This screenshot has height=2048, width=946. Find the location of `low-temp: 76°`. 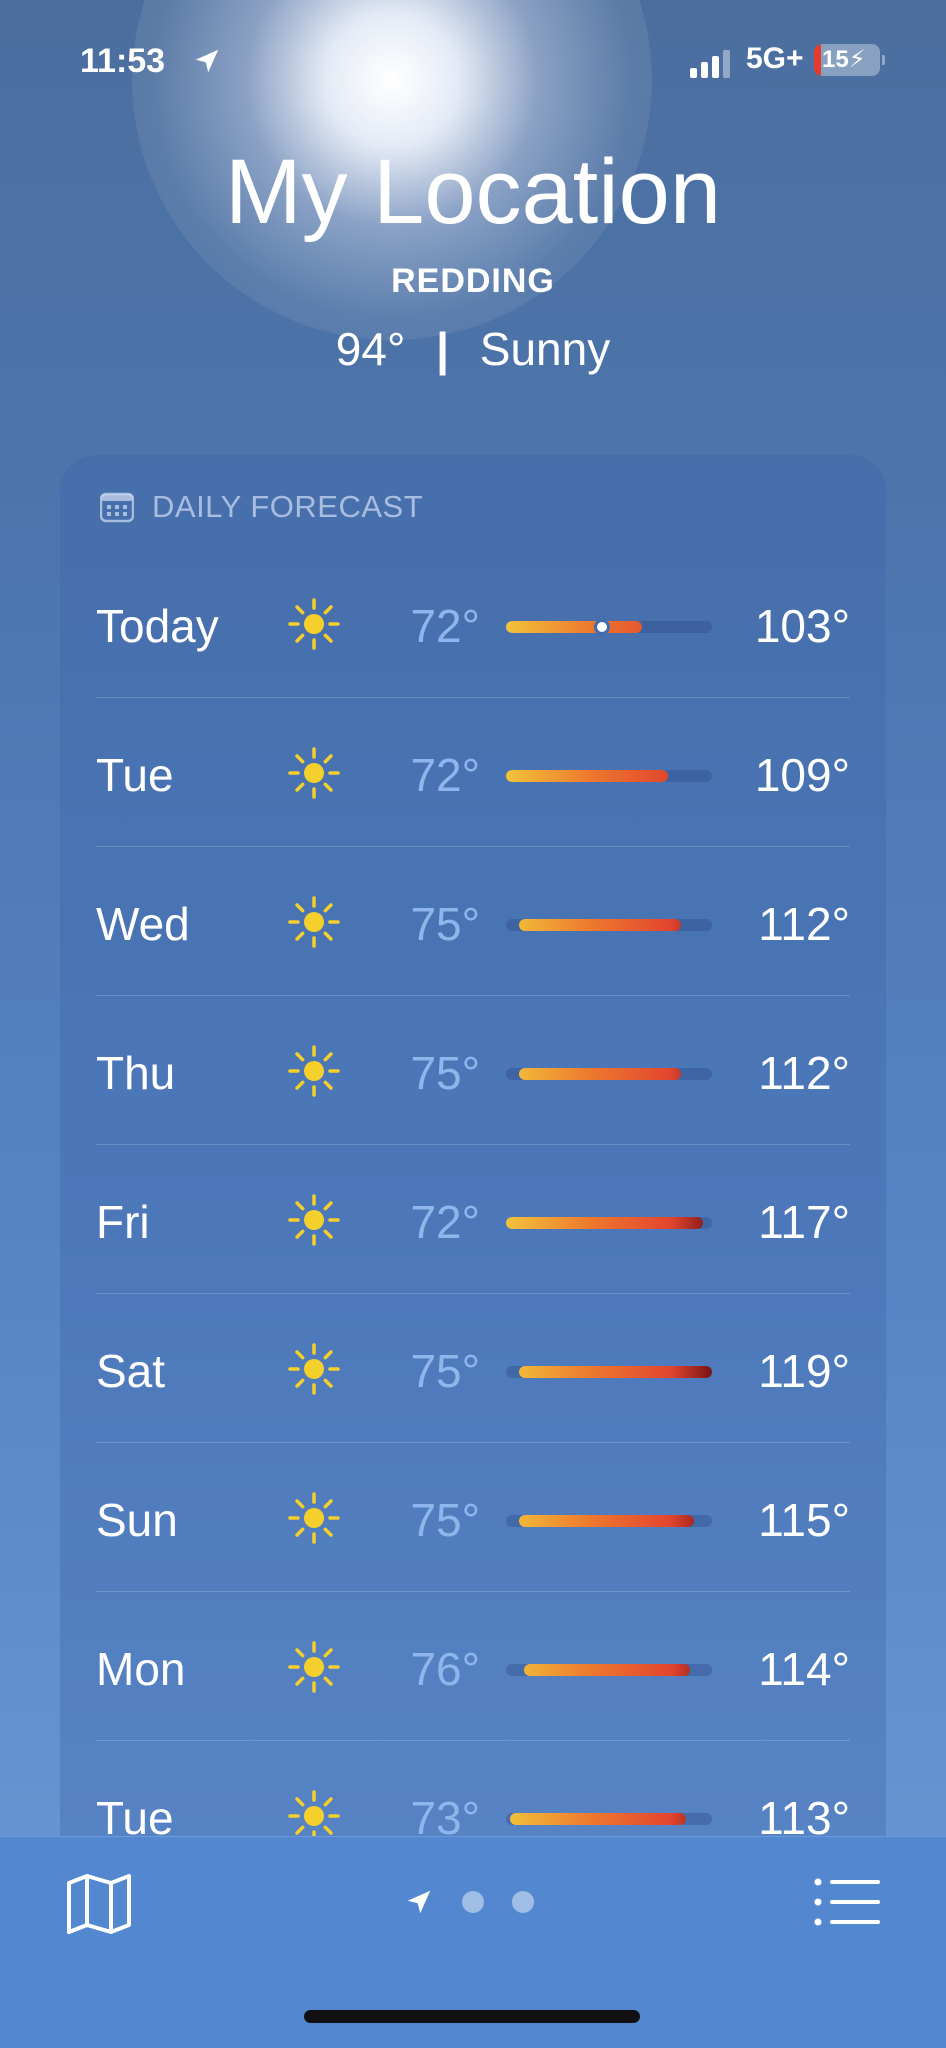

low-temp: 76° is located at coordinates (445, 1669).